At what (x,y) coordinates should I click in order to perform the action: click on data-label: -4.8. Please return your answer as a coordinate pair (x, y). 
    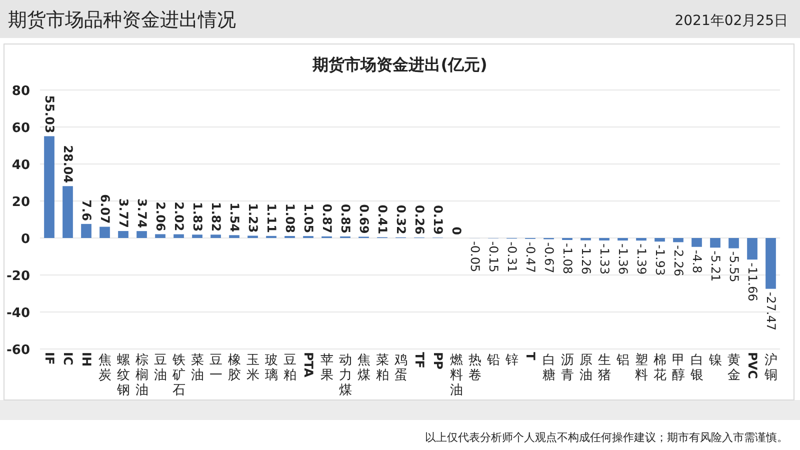
    Looking at the image, I should click on (697, 262).